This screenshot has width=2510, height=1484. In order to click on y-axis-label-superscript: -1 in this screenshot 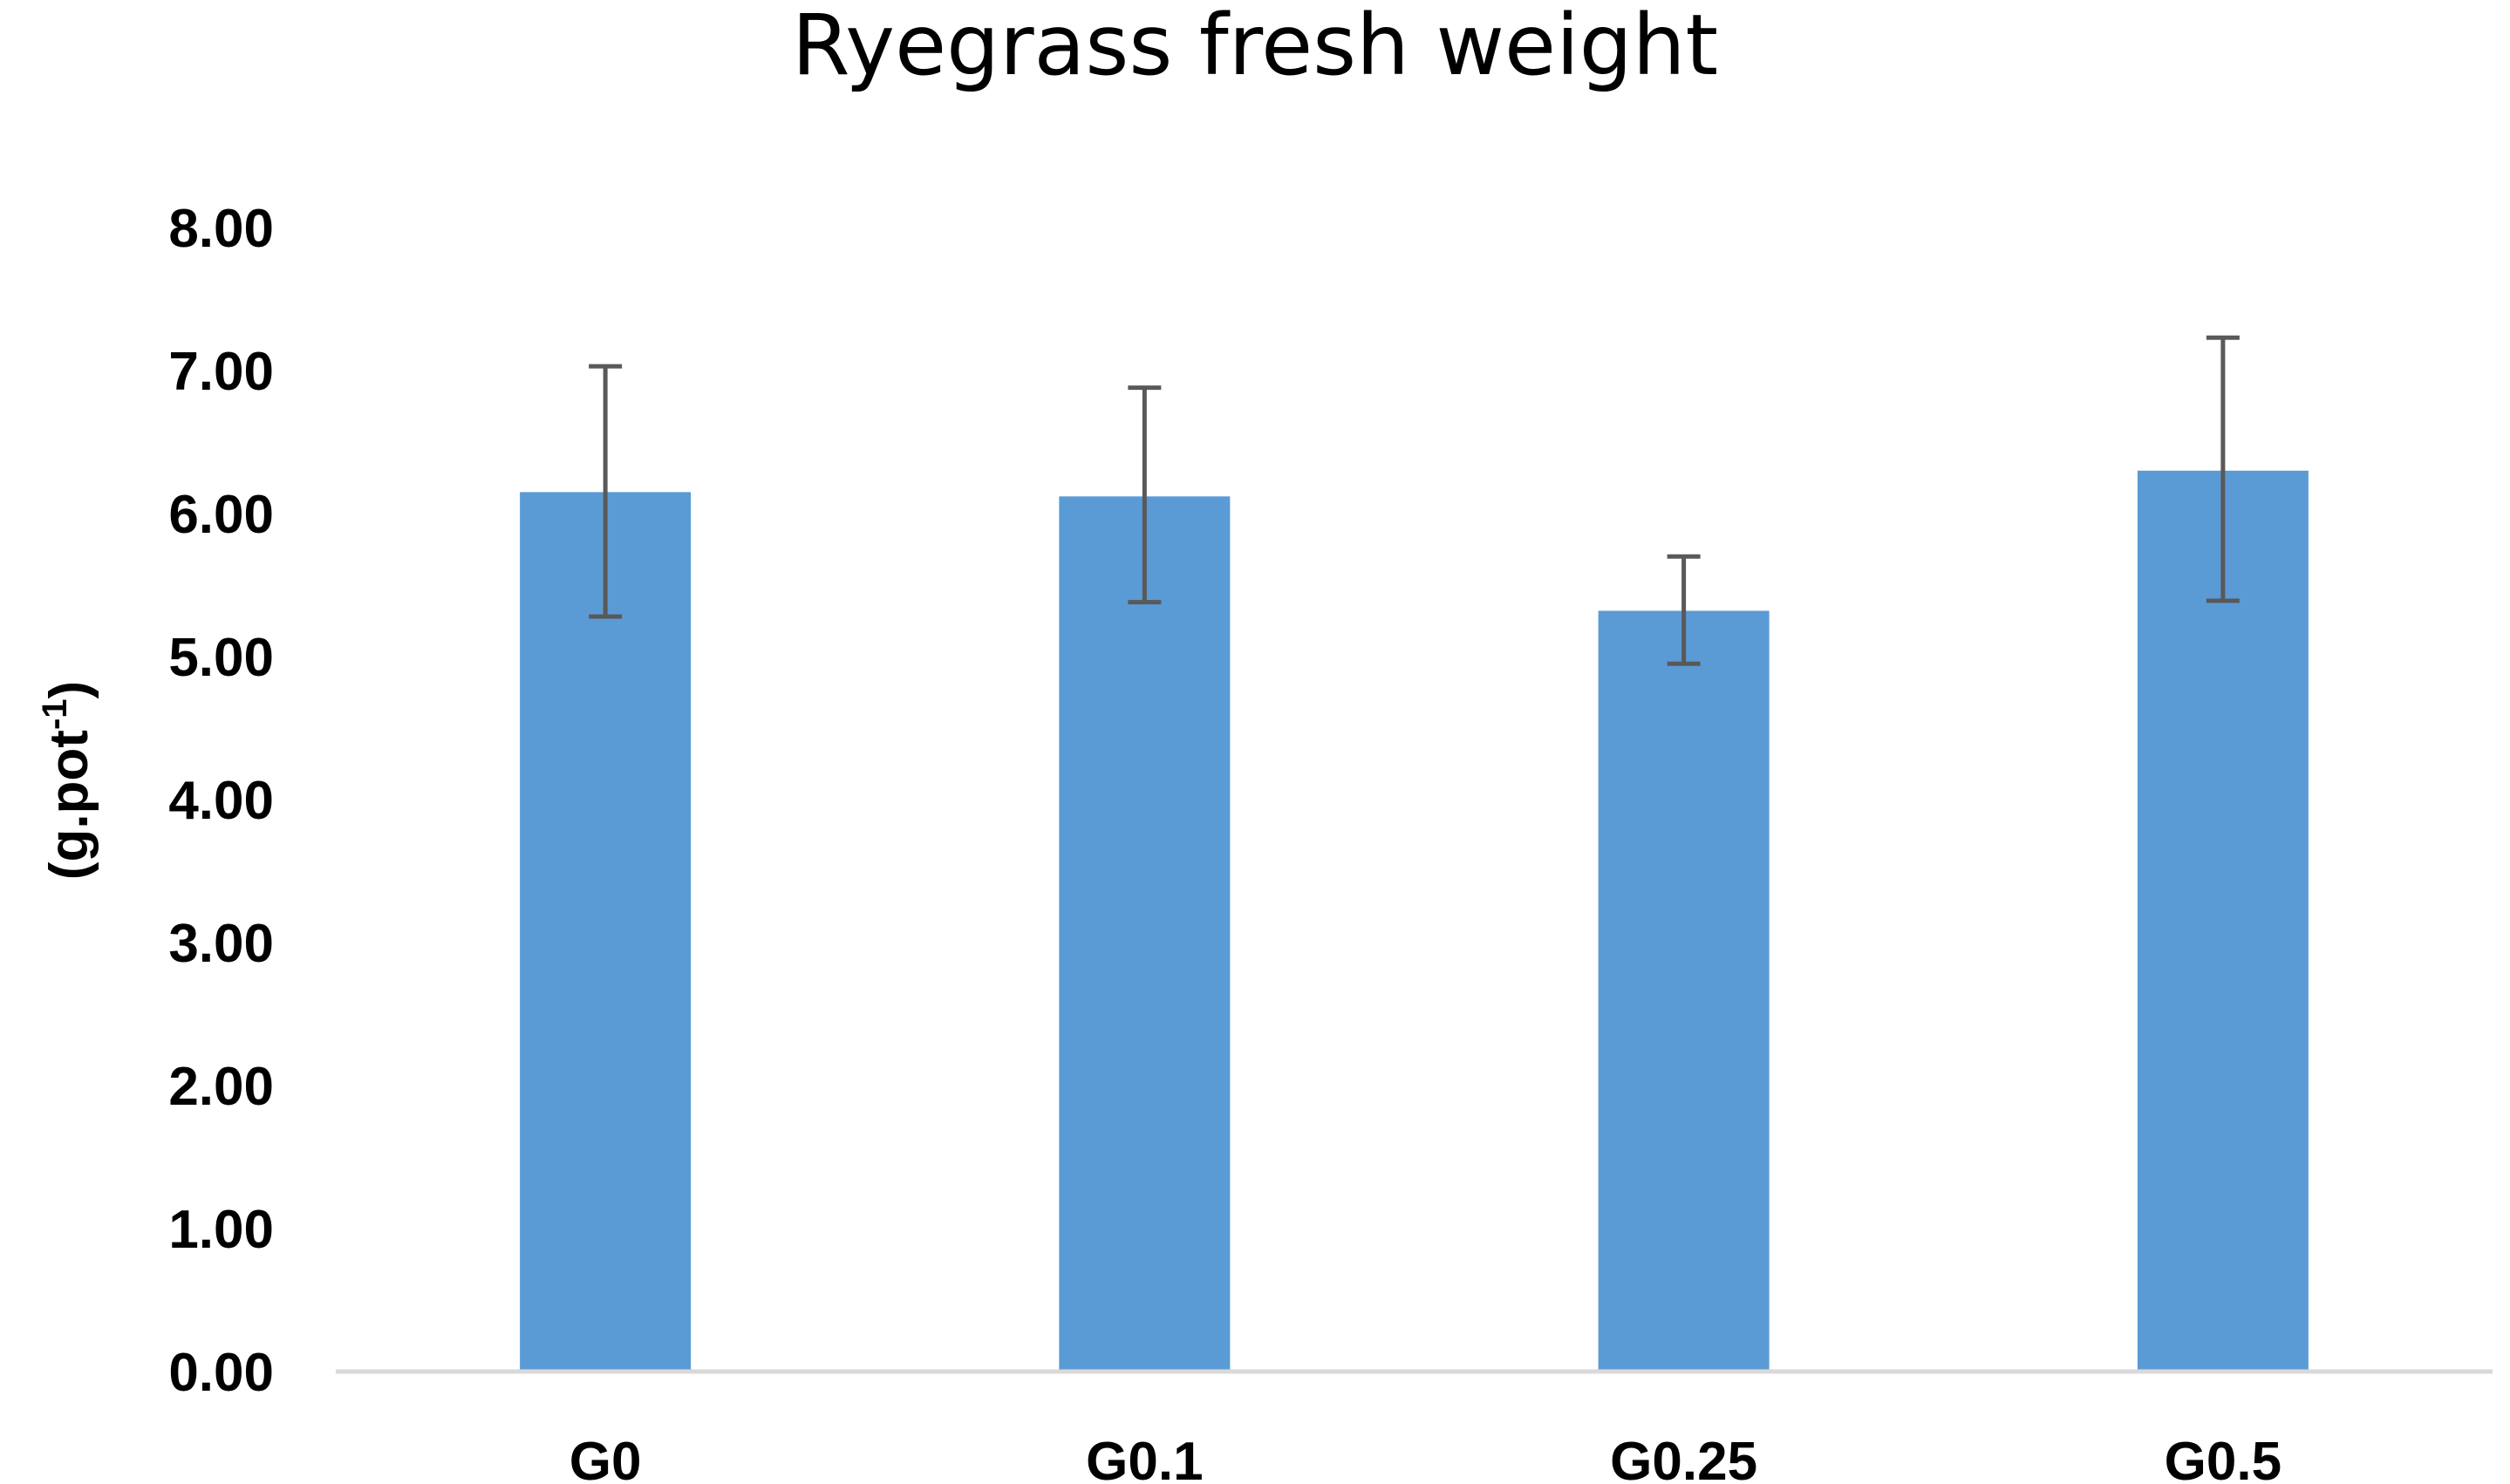, I will do `click(55, 714)`.